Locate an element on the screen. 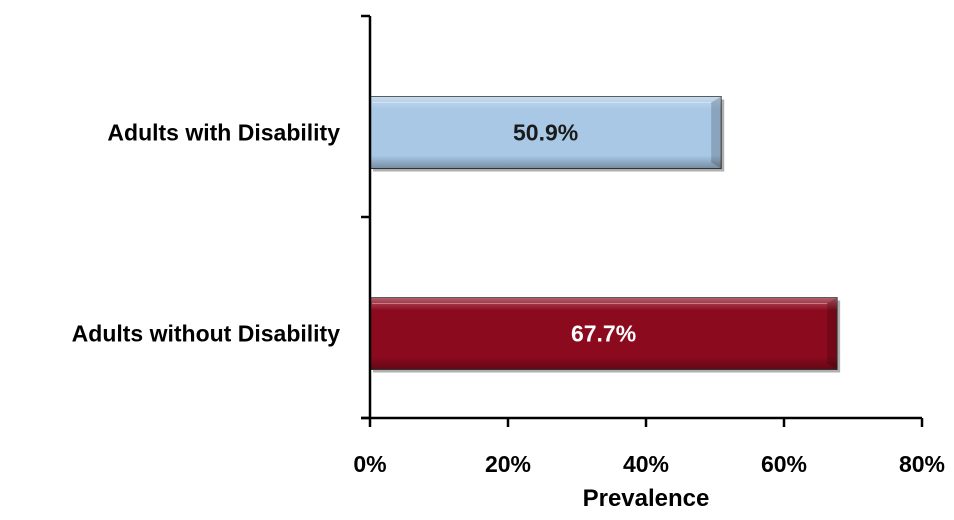 This screenshot has width=954, height=520. x-tick-label: 60% is located at coordinates (784, 464).